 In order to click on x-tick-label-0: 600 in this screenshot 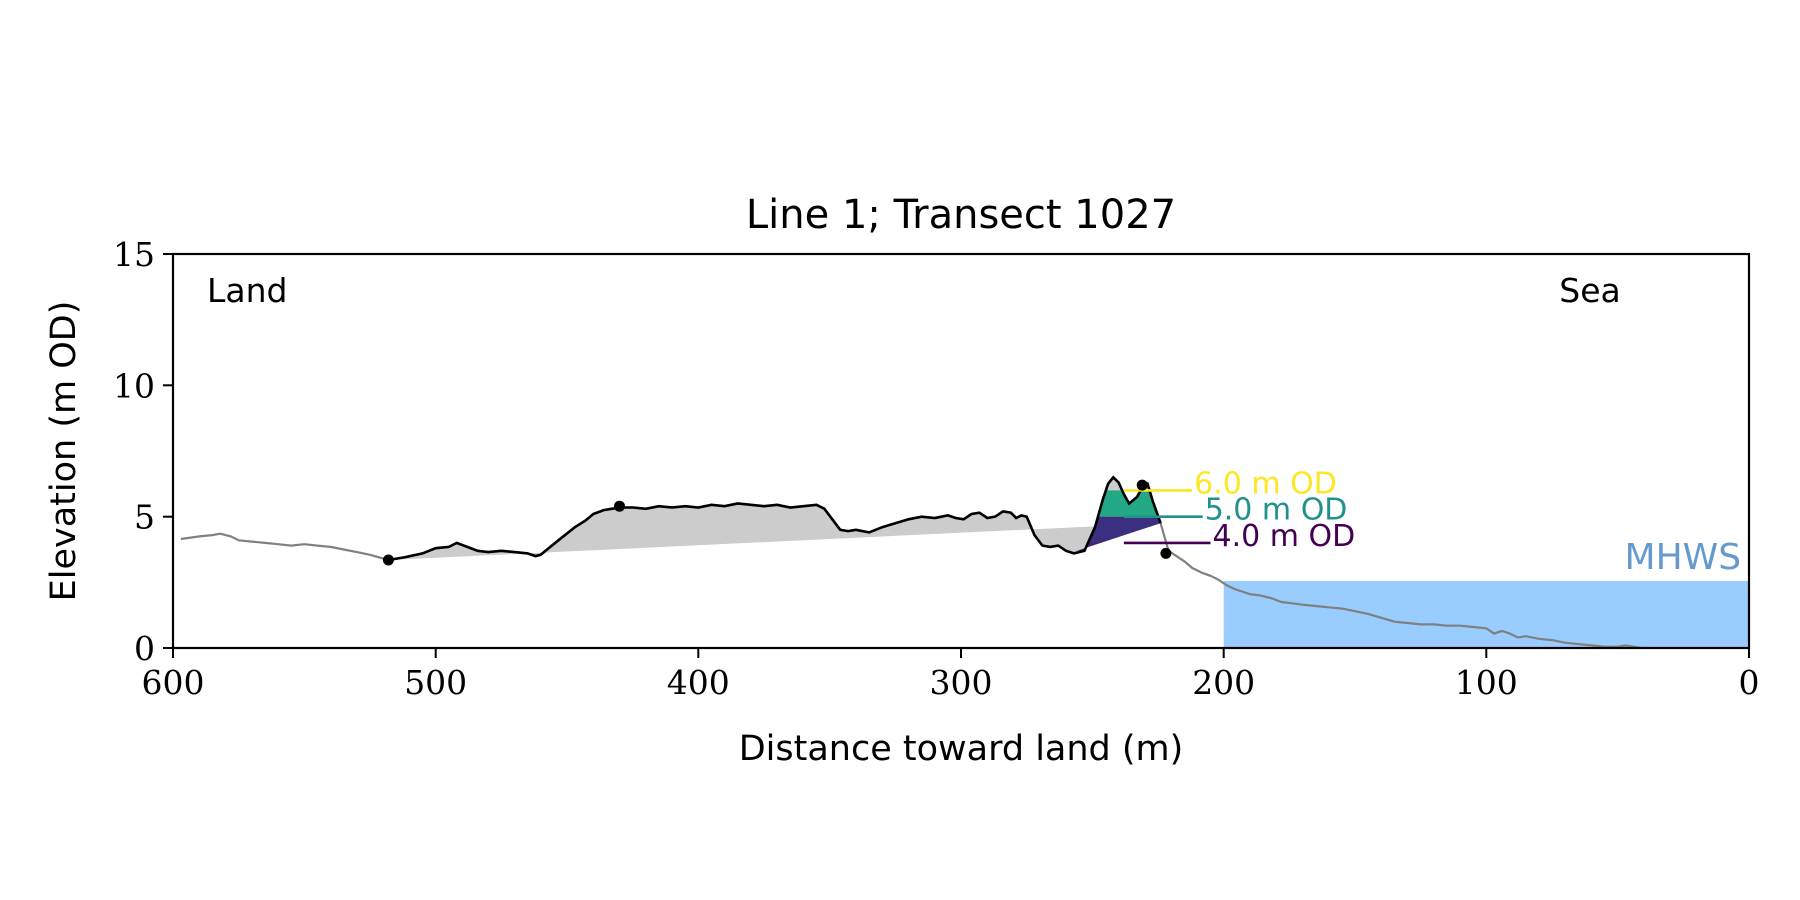, I will do `click(173, 682)`.